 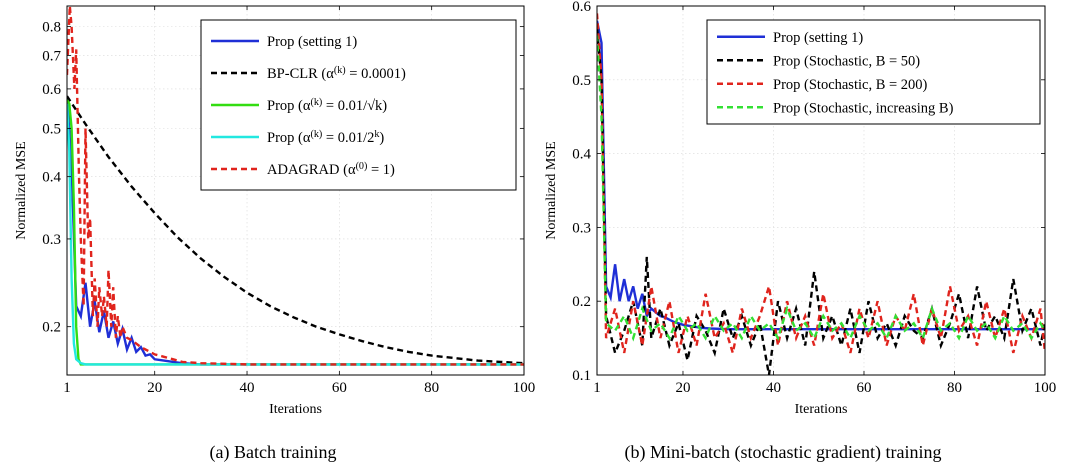 What do you see at coordinates (331, 170) in the screenshot?
I see `legend-entry-5: ADAGRAD (α(0) = 1)` at bounding box center [331, 170].